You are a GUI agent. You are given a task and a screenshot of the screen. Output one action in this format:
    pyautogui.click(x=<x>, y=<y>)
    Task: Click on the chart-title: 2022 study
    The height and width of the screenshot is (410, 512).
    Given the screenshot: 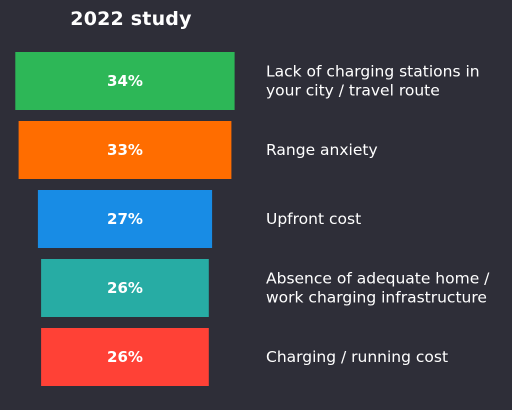 What is the action you would take?
    pyautogui.click(x=131, y=19)
    